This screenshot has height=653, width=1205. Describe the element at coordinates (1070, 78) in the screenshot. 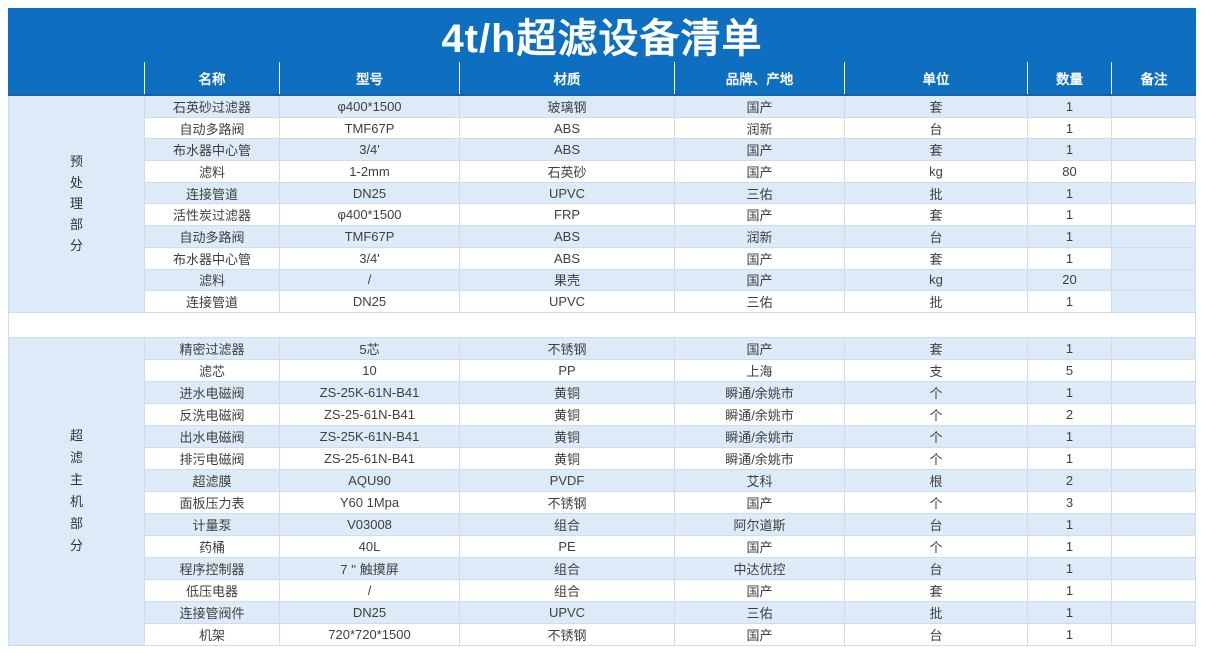

I see `column-header-6: 数量` at that location.